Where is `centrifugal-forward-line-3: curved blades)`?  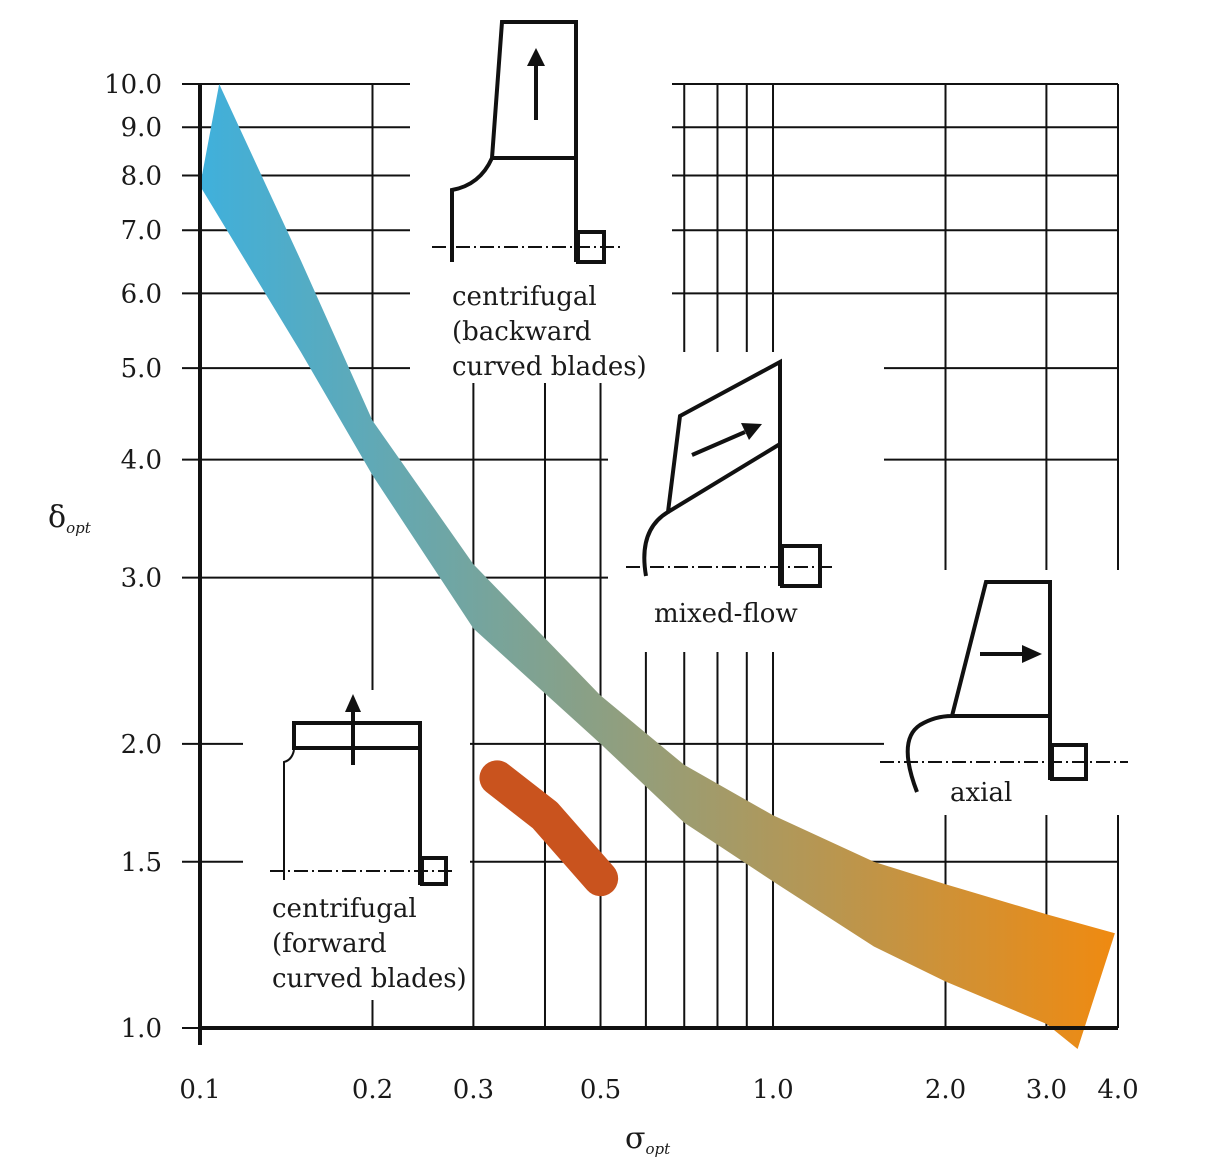
centrifugal-forward-line-3: curved blades) is located at coordinates (369, 979).